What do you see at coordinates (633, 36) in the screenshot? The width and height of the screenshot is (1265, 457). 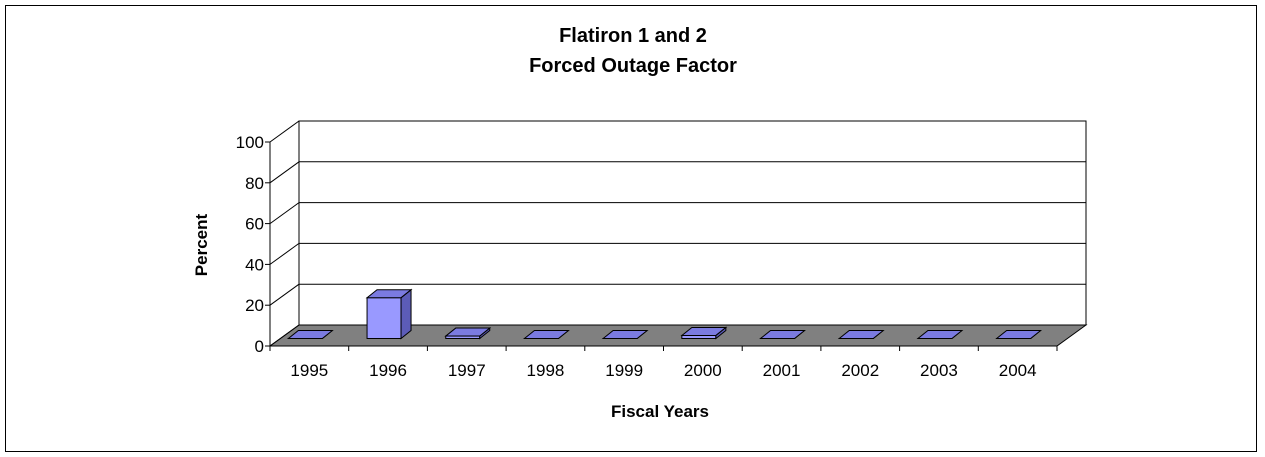 I see `chart-title-line-1: Flatiron 1 and 2` at bounding box center [633, 36].